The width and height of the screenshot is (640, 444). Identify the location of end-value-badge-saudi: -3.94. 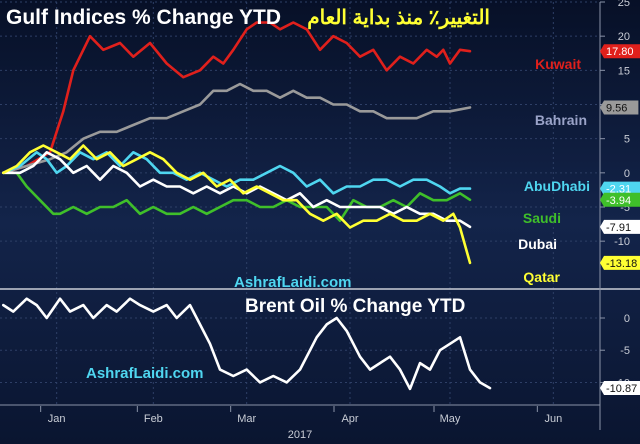
(620, 199).